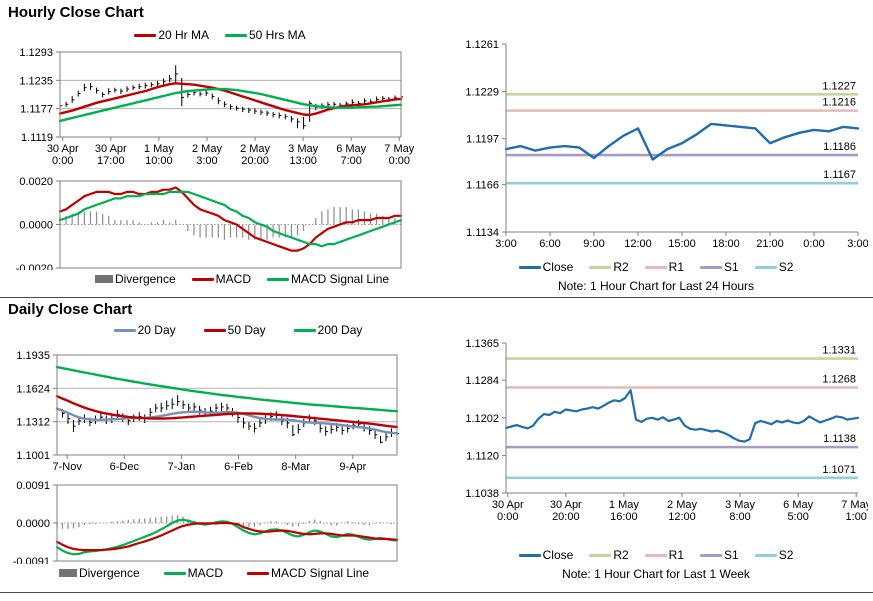 This screenshot has height=601, width=873. I want to click on svg-text: -0.0020, so click(34, 266).